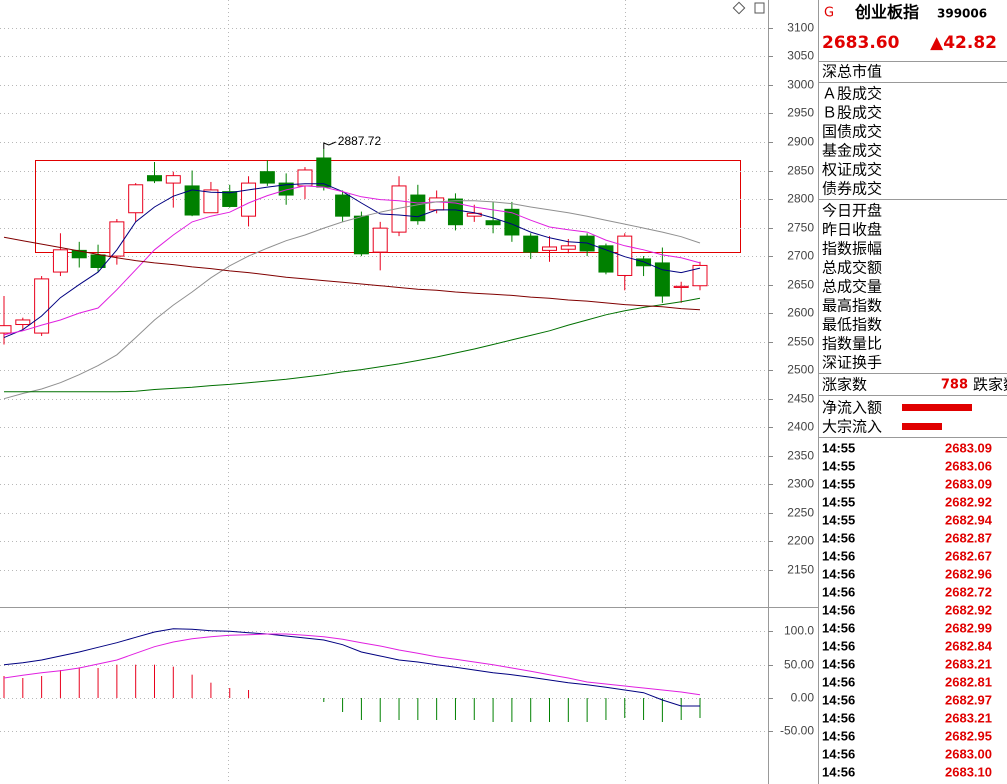 This screenshot has height=784, width=1007. Describe the element at coordinates (800, 228) in the screenshot. I see `y-tick-label: 2750` at that location.